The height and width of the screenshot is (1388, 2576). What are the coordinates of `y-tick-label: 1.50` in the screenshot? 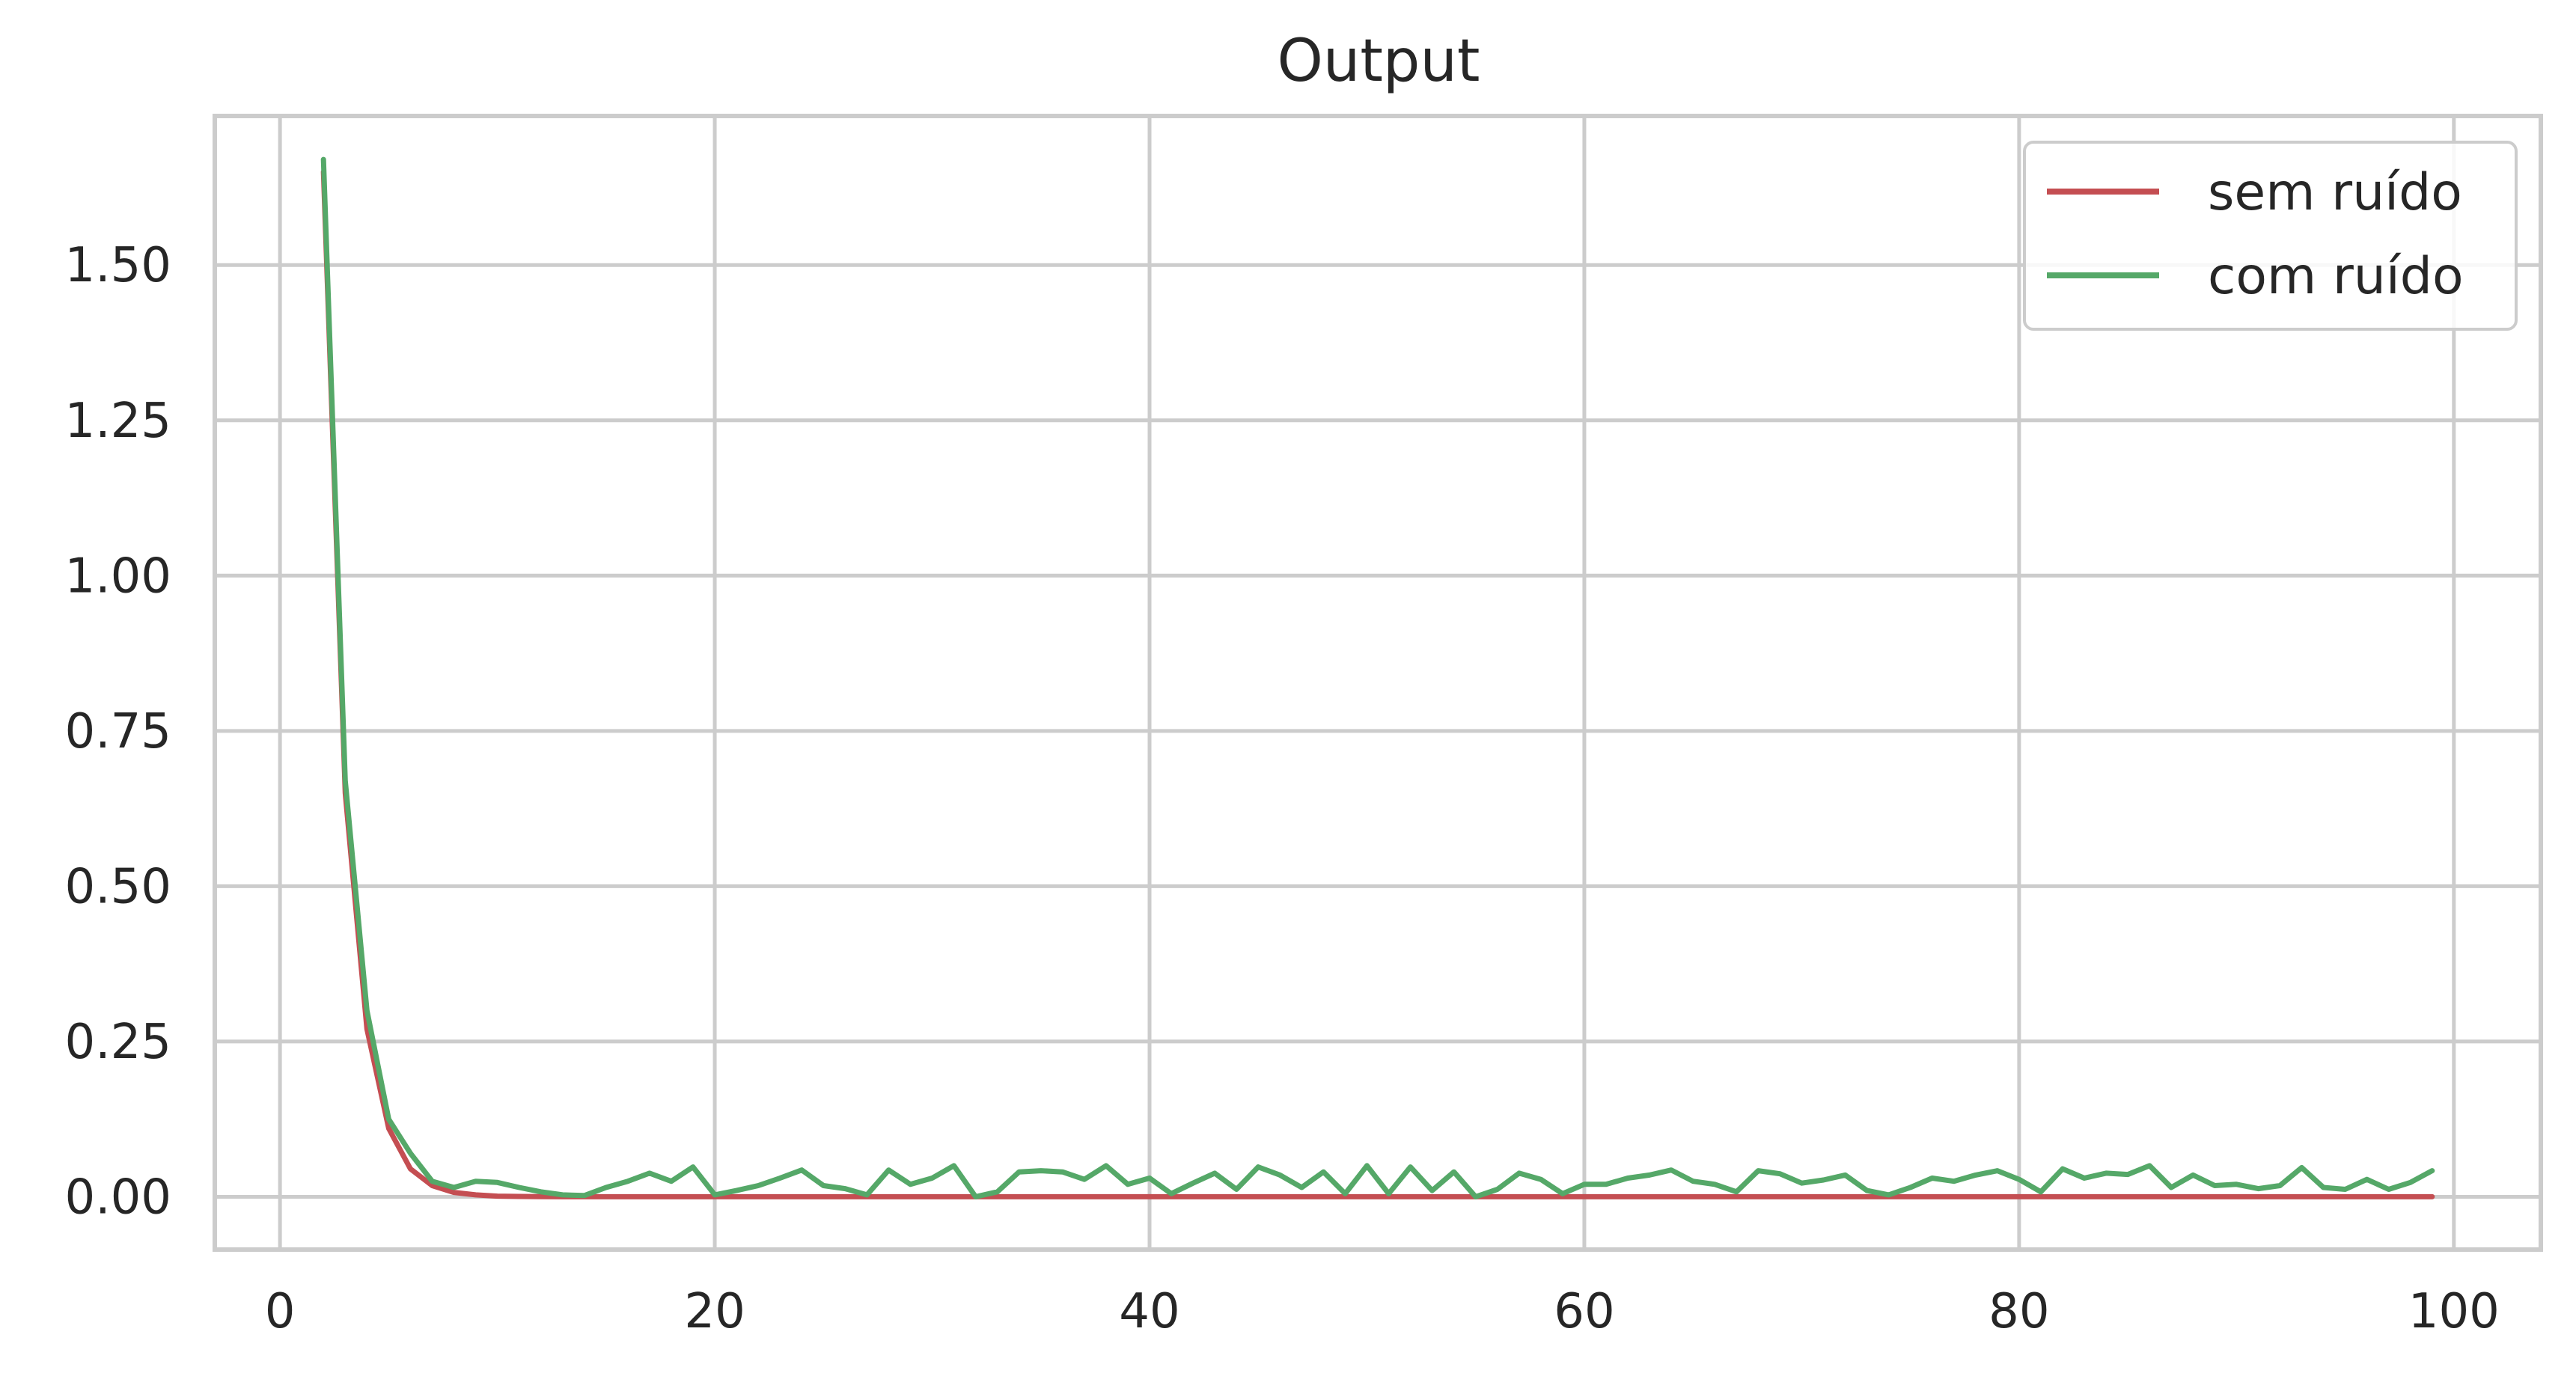 It's located at (119, 265).